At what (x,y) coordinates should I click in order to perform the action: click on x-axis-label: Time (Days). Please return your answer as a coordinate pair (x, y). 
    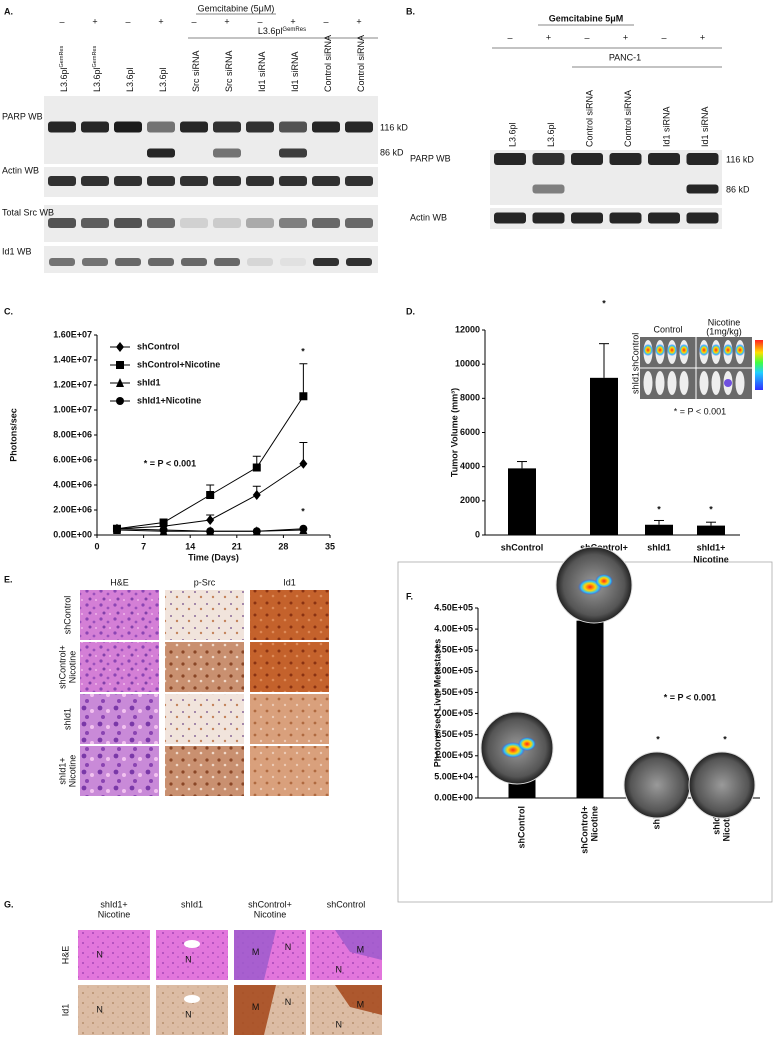
    Looking at the image, I should click on (213, 557).